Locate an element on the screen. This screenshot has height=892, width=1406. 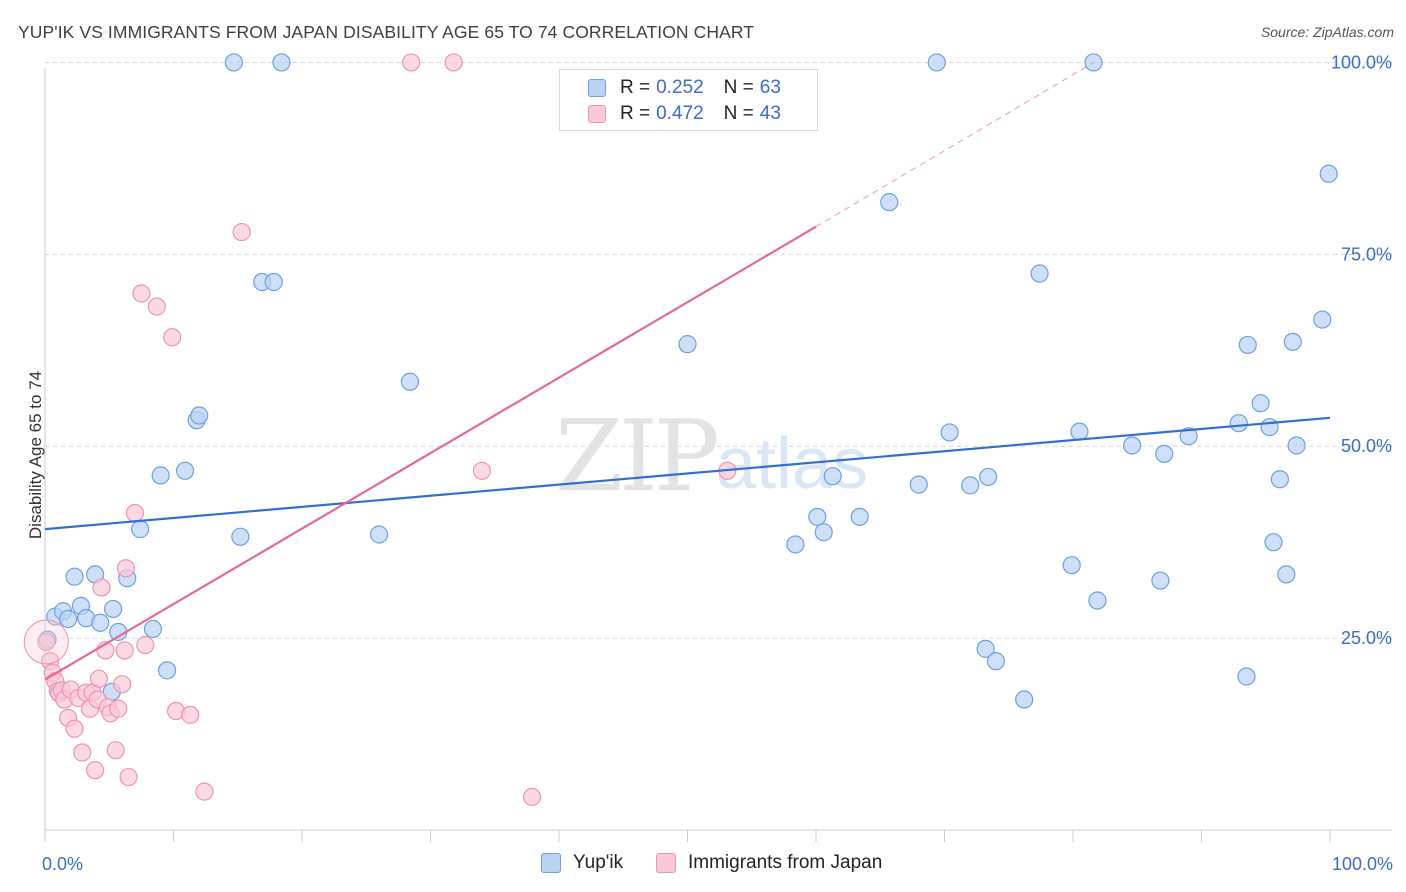
correlation-legend: R = 0.252 N = 63 R = 0.472 N = 43 is located at coordinates (688, 100).